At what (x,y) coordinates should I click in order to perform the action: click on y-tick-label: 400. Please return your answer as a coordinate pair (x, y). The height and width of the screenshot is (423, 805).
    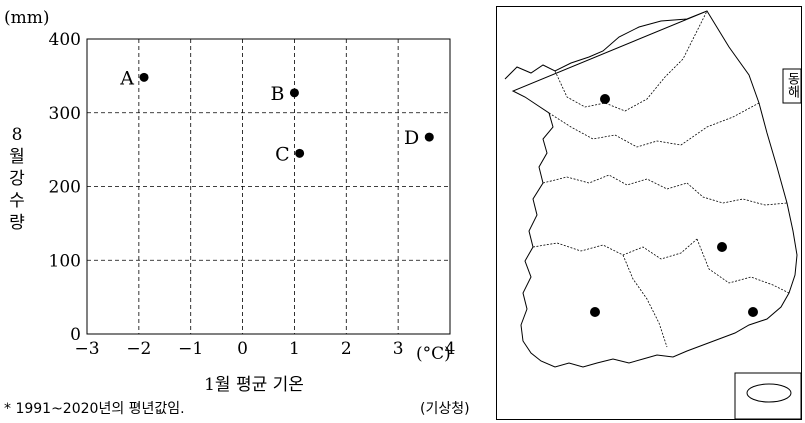
    Looking at the image, I should click on (65, 40).